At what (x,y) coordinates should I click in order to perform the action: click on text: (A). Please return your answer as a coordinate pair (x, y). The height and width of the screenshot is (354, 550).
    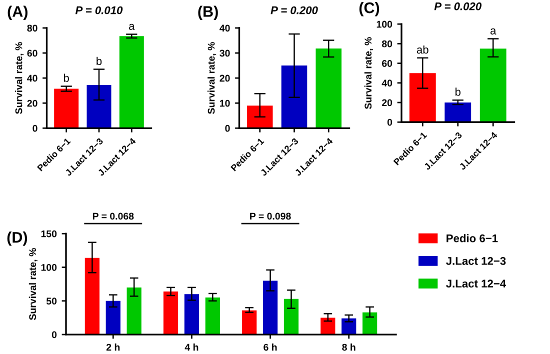
    Looking at the image, I should click on (18, 13).